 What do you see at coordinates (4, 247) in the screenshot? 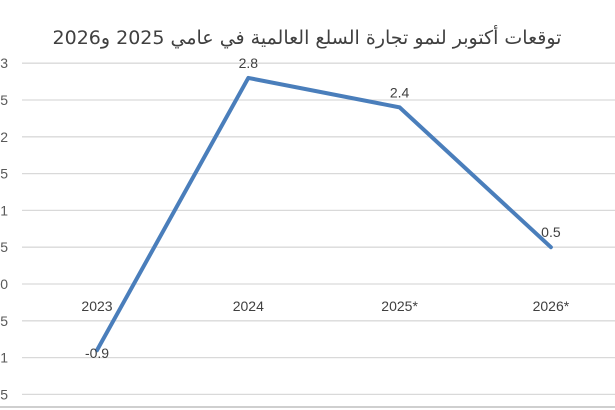
I see `y-tick-label: 0.5` at bounding box center [4, 247].